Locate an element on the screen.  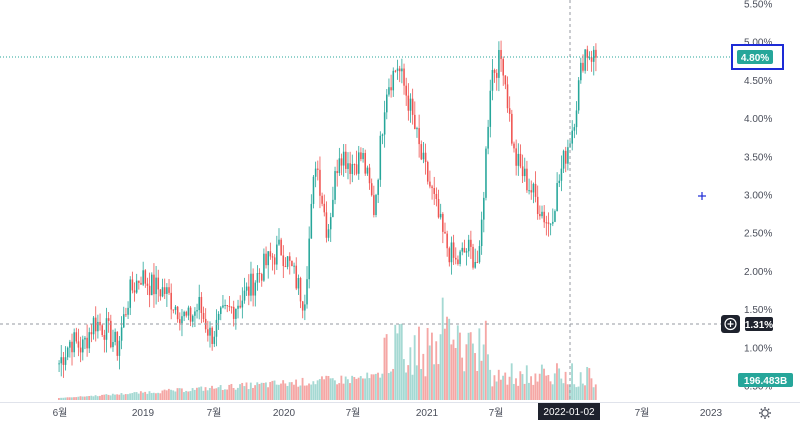
price-axis-tick: 3.00% is located at coordinates (758, 196).